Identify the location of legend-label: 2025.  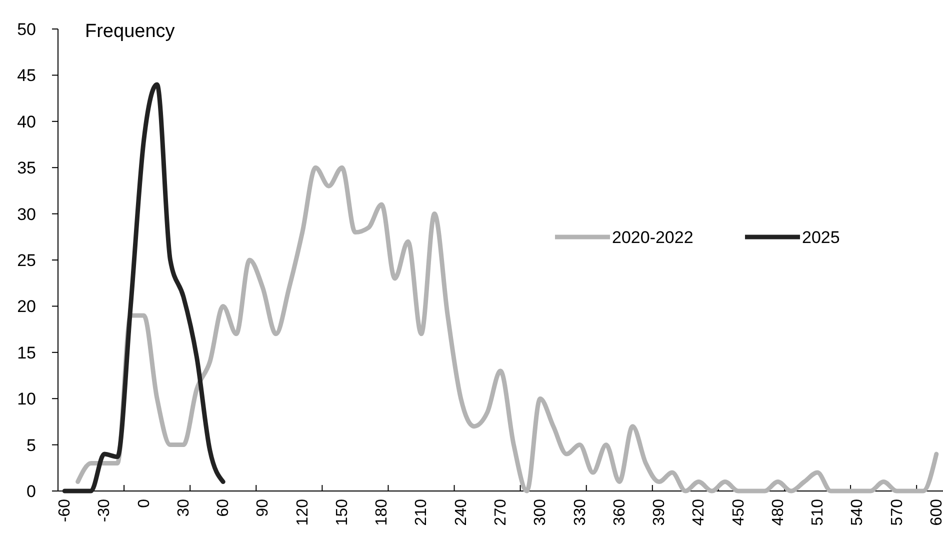
(821, 237).